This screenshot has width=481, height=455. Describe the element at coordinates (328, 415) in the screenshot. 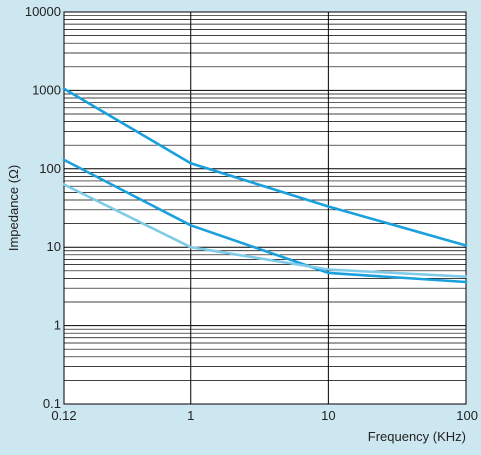

I see `x-tick-label: 10` at that location.